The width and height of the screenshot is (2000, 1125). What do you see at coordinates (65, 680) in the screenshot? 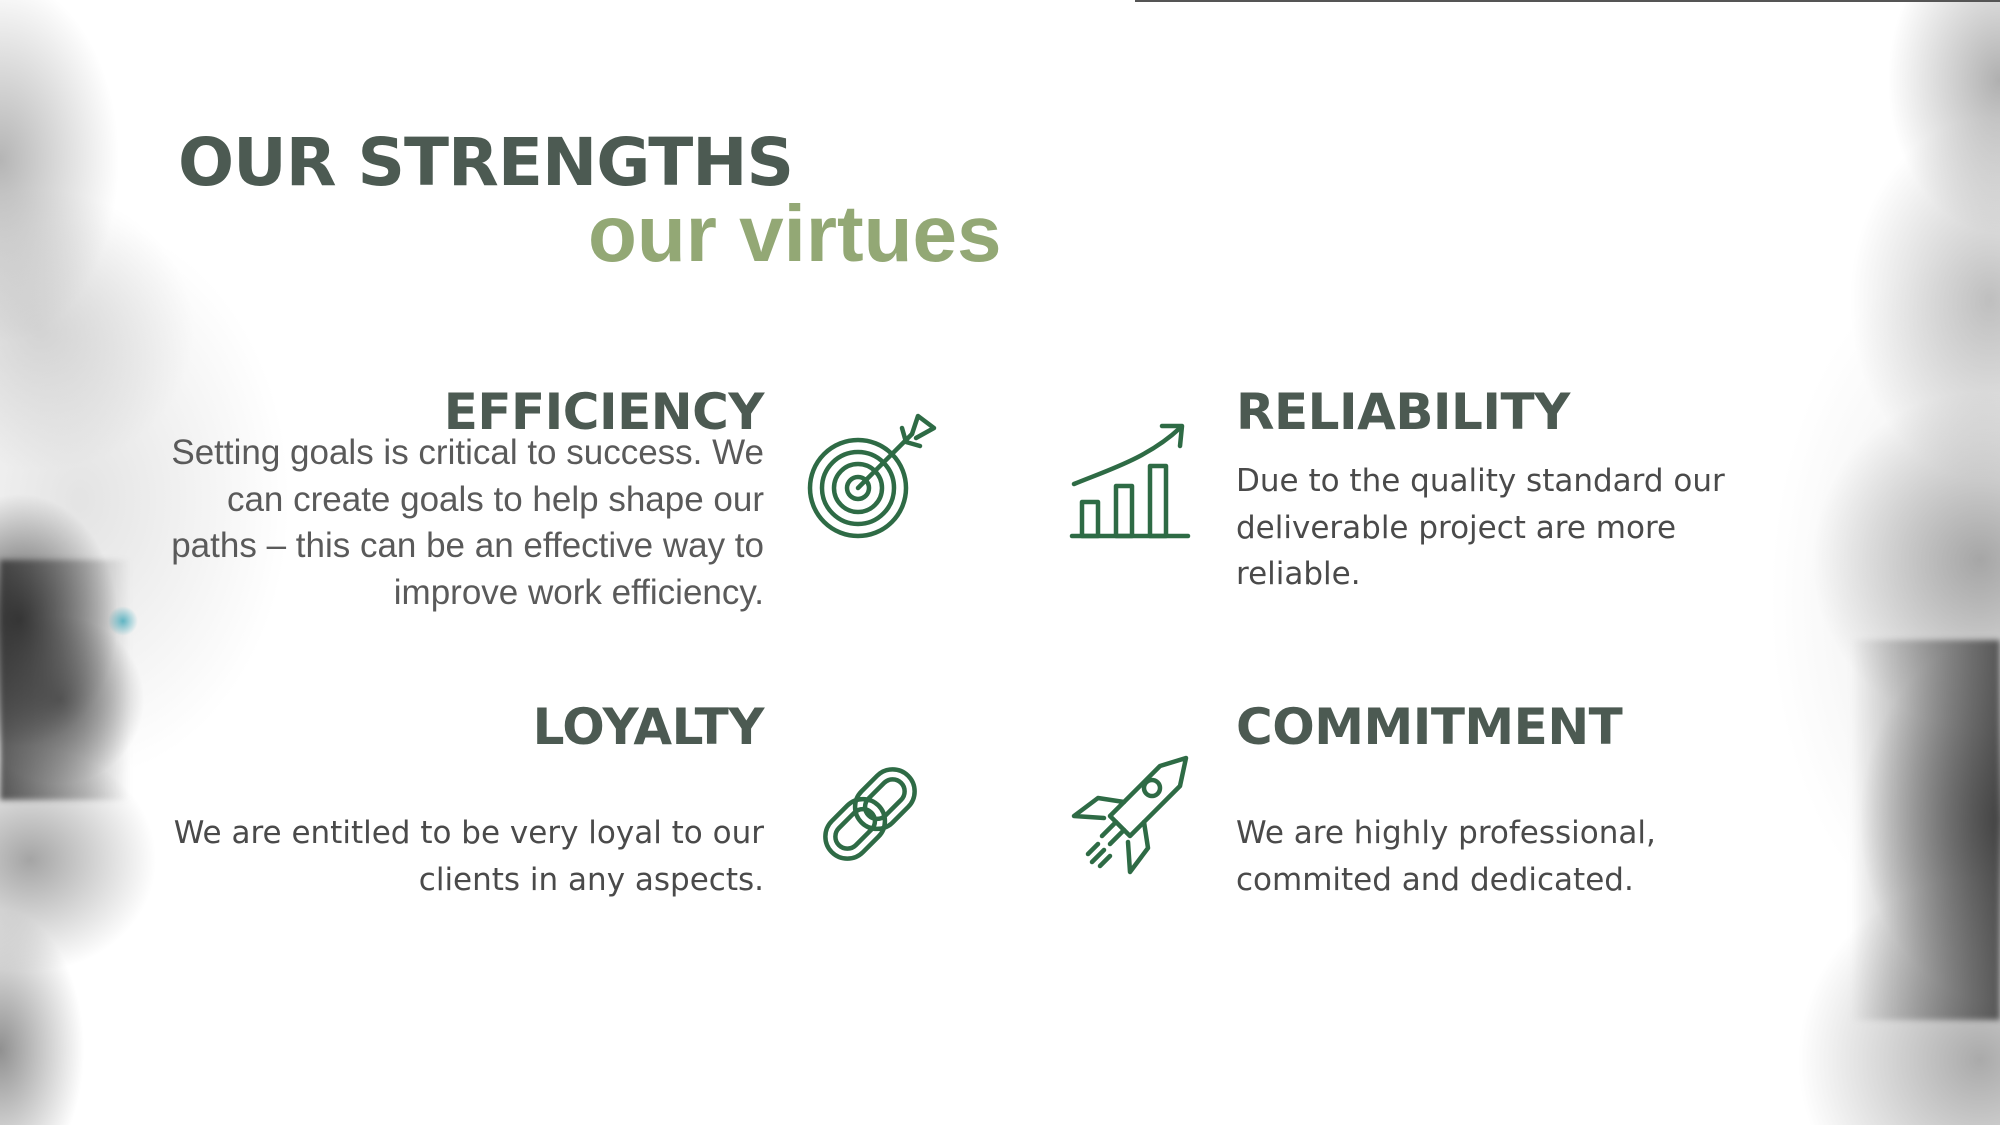
I see `watercolor-left-dark-patch` at bounding box center [65, 680].